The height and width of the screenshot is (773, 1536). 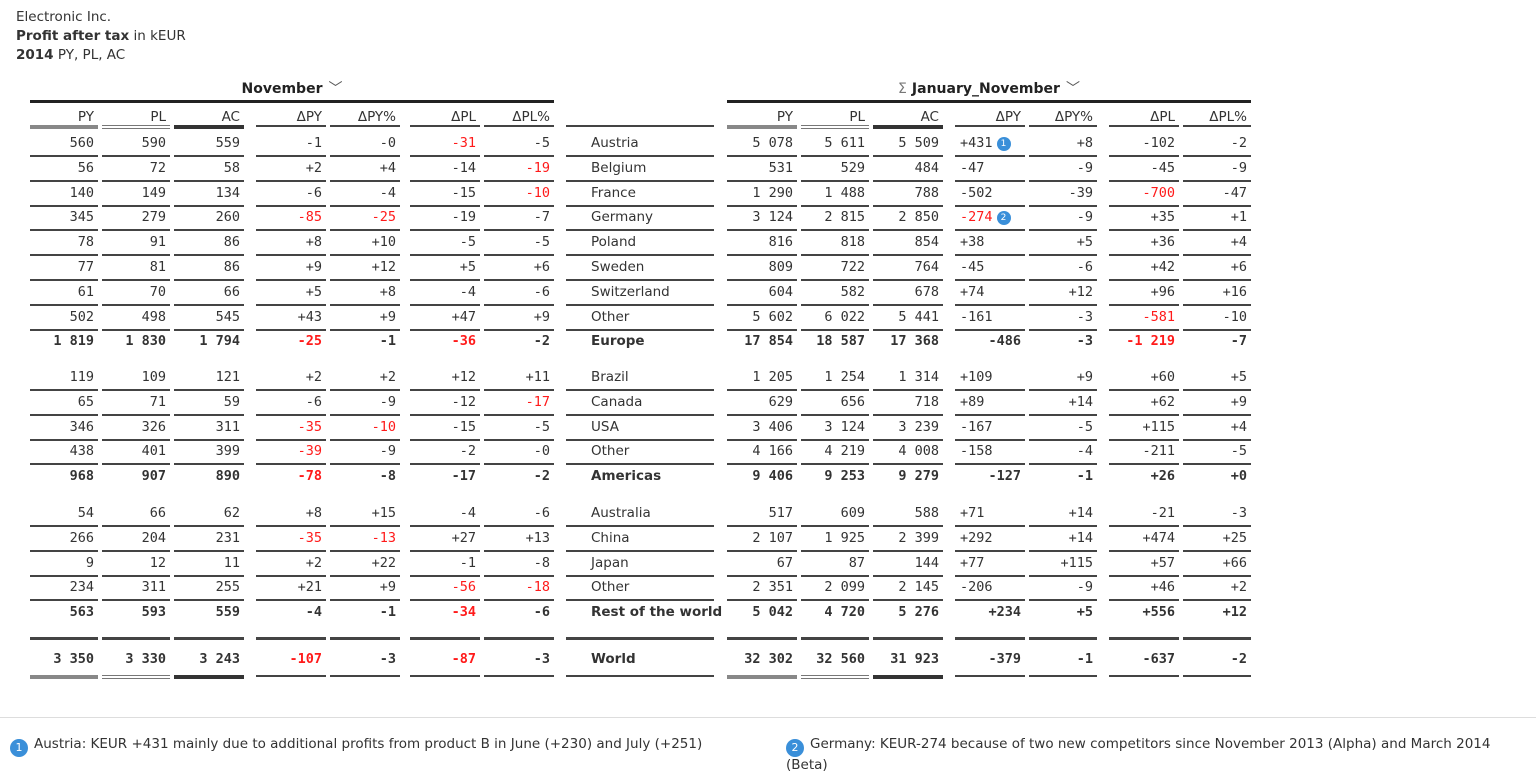 I want to click on value-cell: 4 008, so click(x=918, y=451).